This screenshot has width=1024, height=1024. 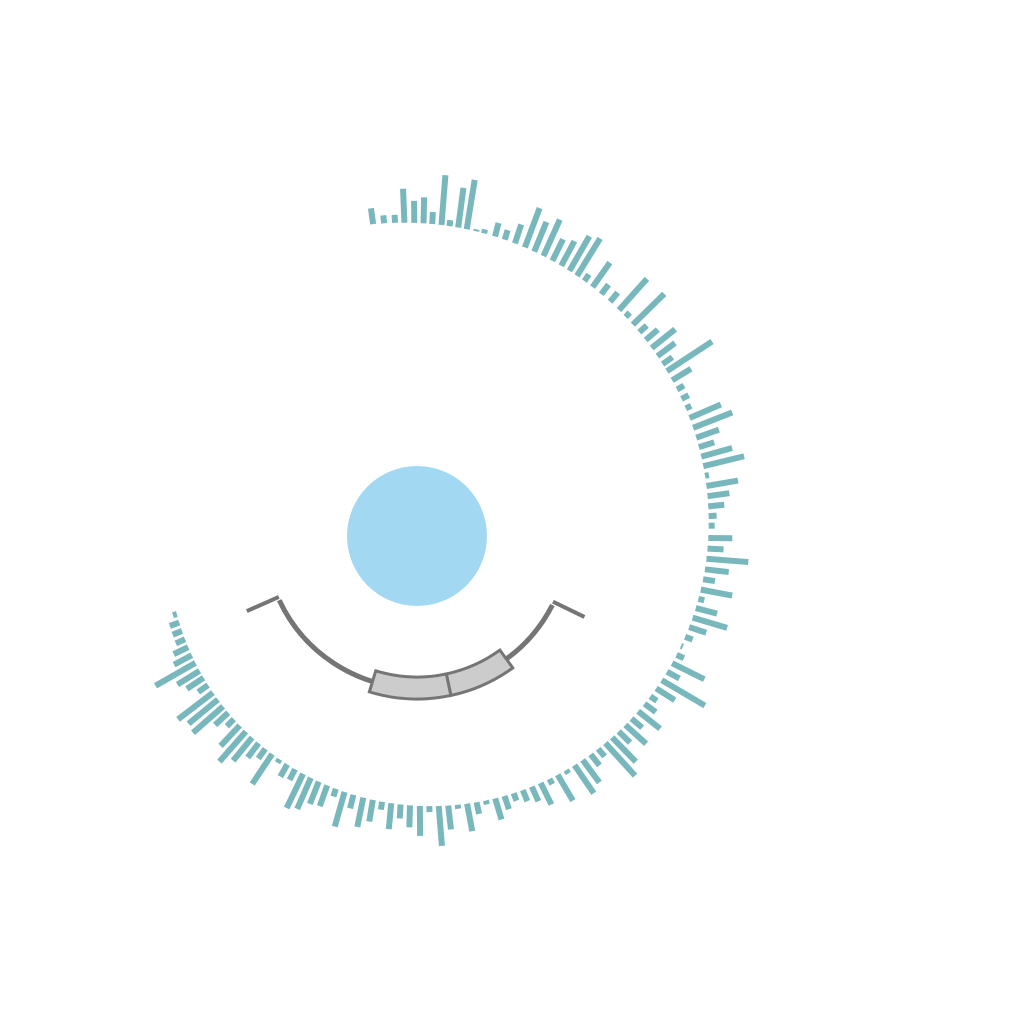 I want to click on feature-segments, so click(x=441, y=674).